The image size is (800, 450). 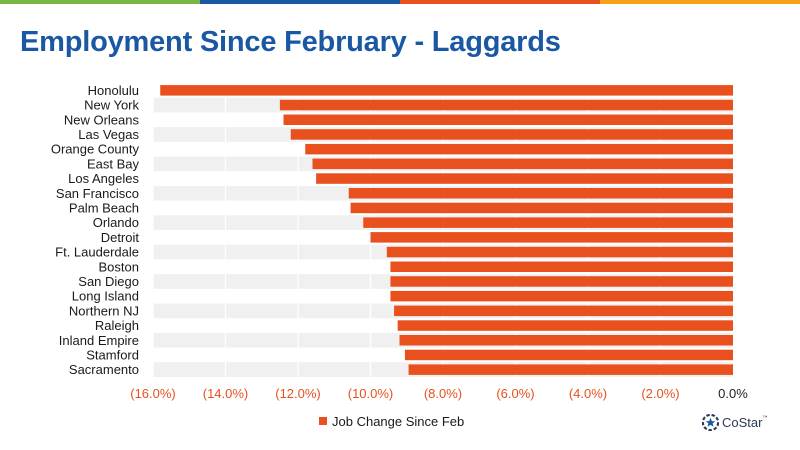 I want to click on x-tick-label: (12.0%), so click(x=298, y=393).